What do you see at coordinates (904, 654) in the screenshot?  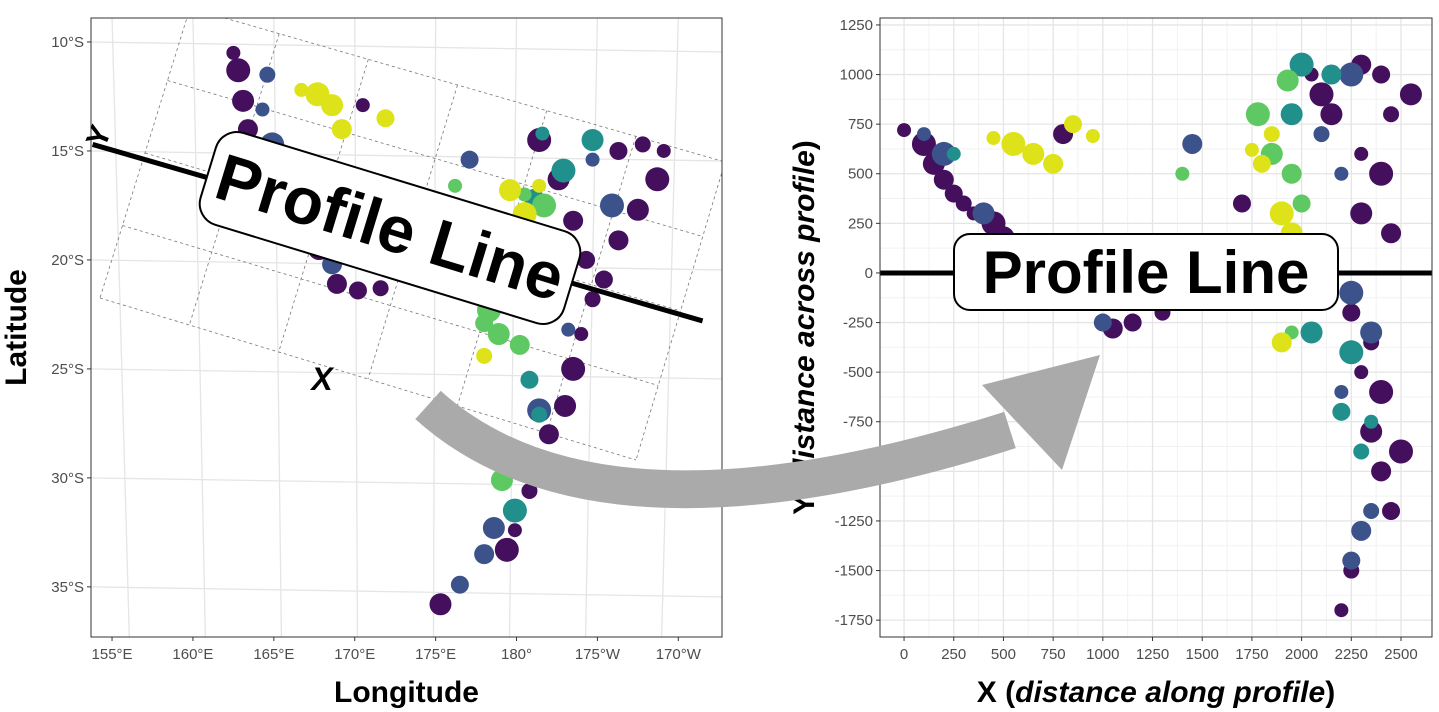 I see `x-tick-label: 0` at bounding box center [904, 654].